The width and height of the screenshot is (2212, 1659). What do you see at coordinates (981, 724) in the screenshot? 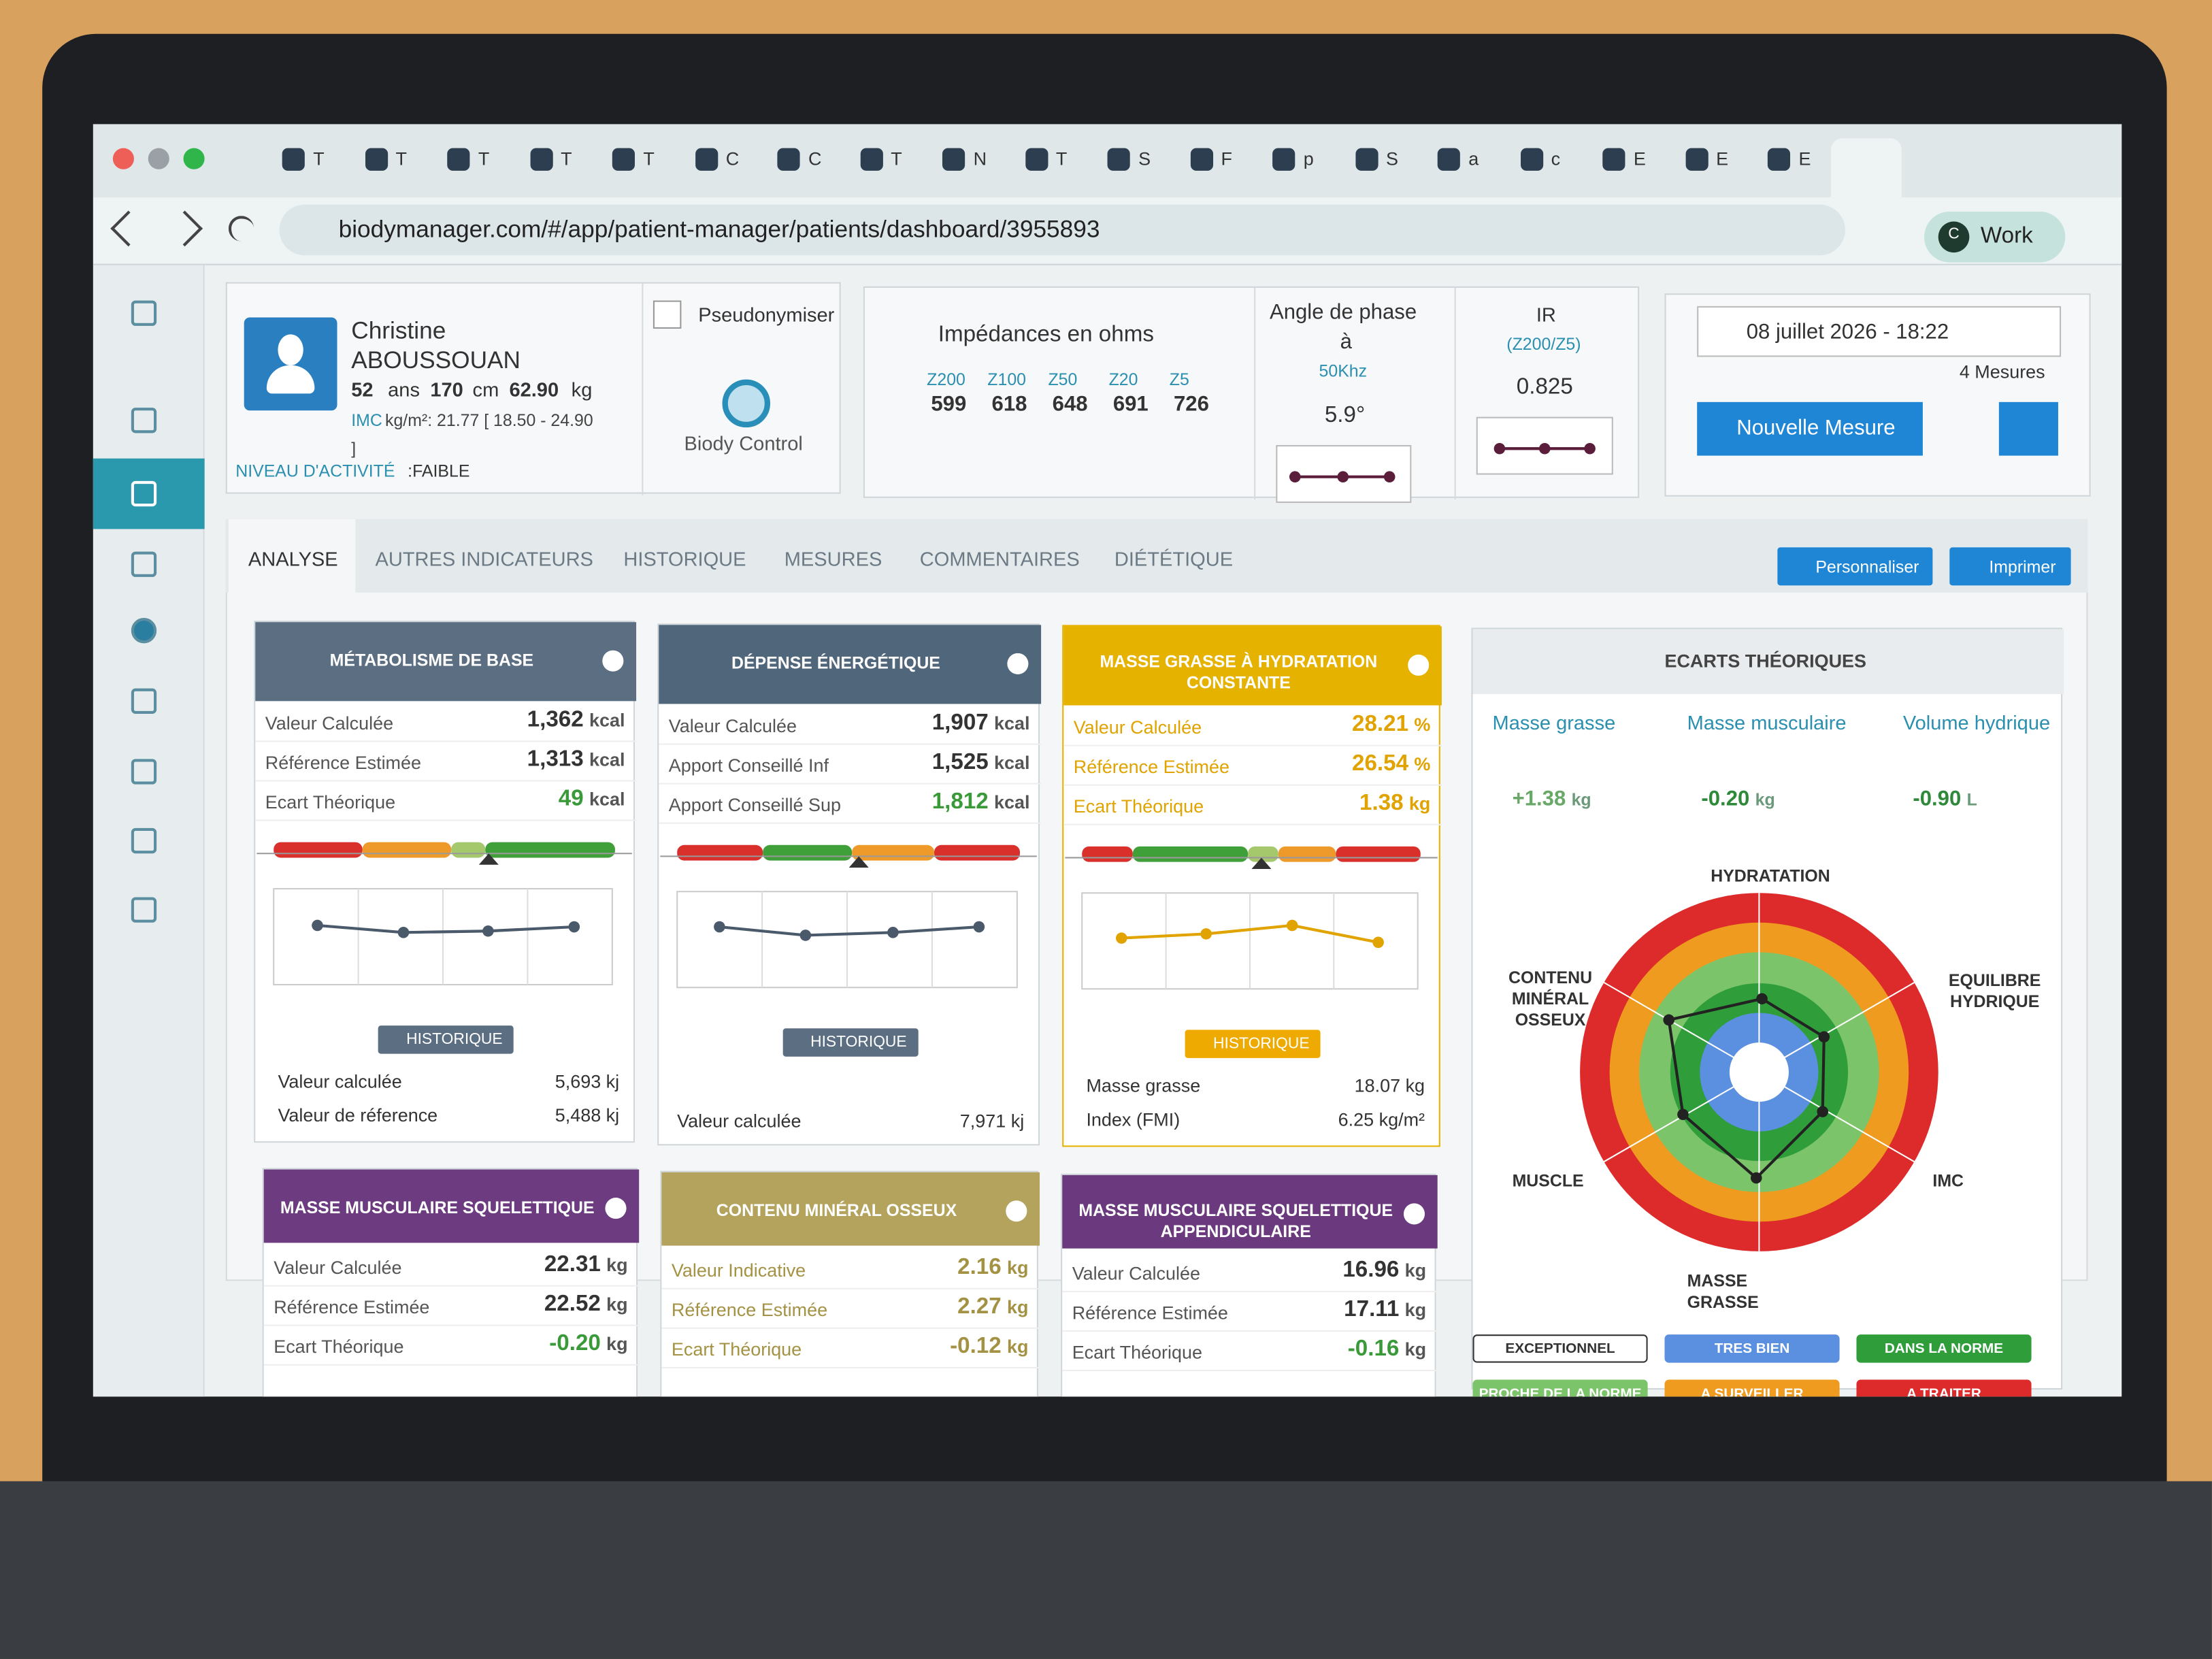
I see `row-value: 1,907 kcal` at bounding box center [981, 724].